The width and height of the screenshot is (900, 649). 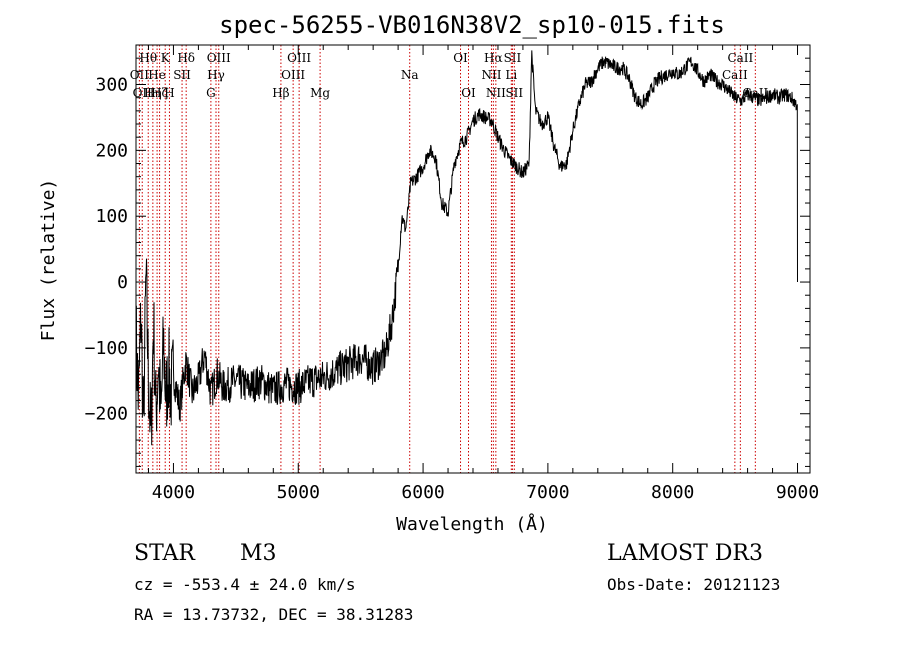 What do you see at coordinates (111, 85) in the screenshot?
I see `y-tick-label: 300` at bounding box center [111, 85].